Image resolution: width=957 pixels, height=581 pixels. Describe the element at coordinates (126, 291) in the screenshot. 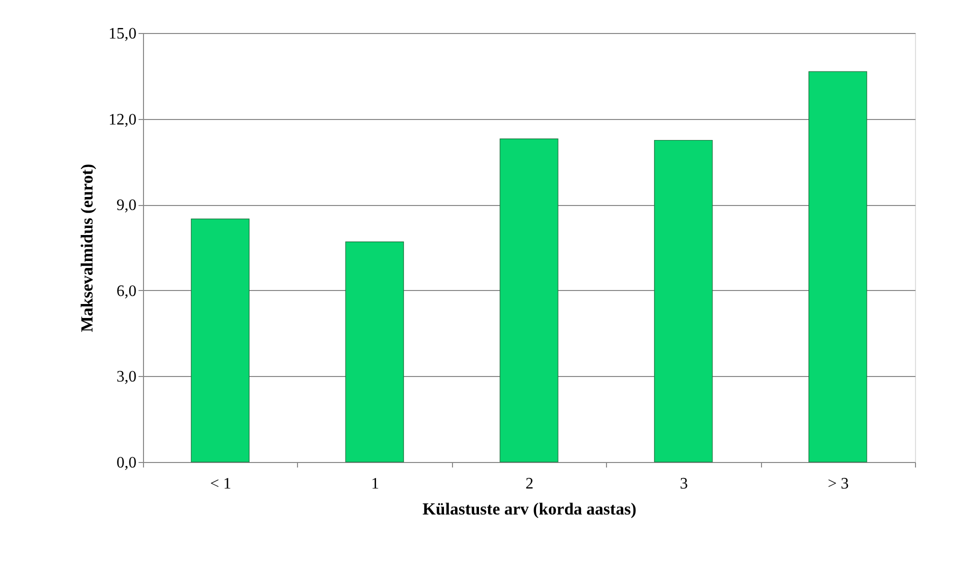

I see `y-tick-label: 6,0` at that location.